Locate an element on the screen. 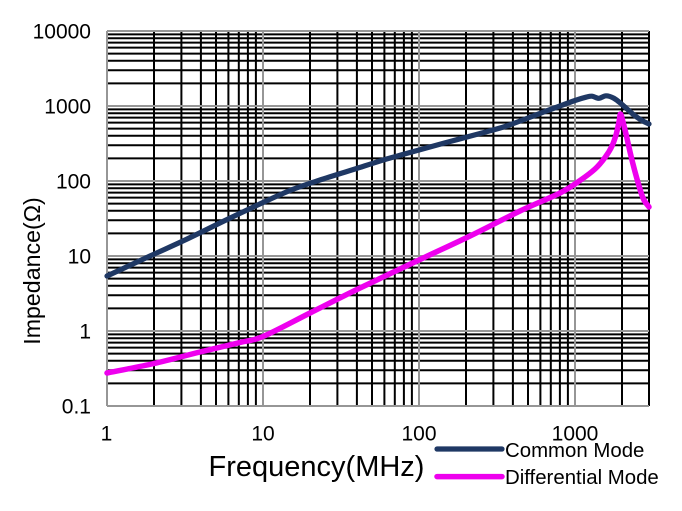 This screenshot has width=682, height=511. svg-text: Frequency(MHz) is located at coordinates (317, 467).